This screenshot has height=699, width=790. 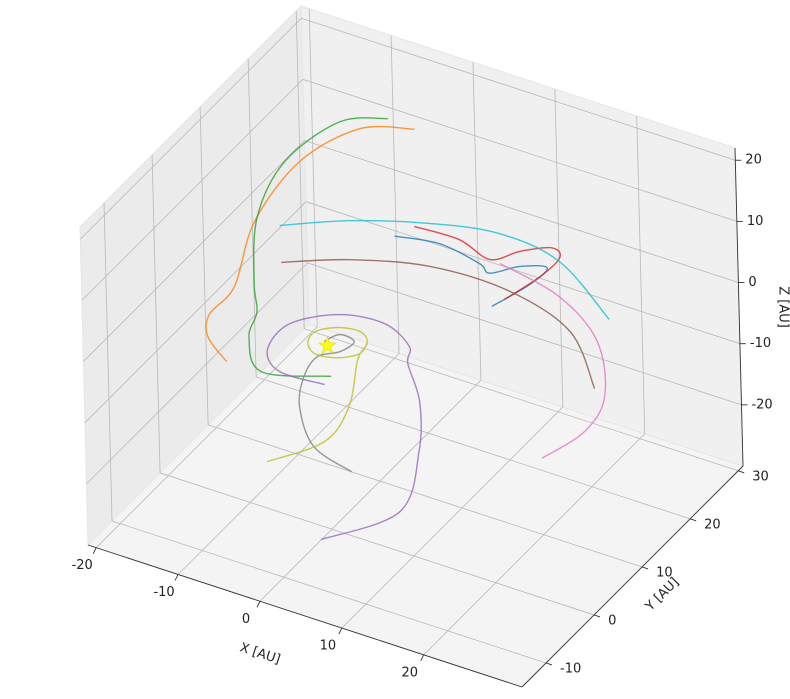 What do you see at coordinates (753, 160) in the screenshot?
I see `z-tick-label: 20` at bounding box center [753, 160].